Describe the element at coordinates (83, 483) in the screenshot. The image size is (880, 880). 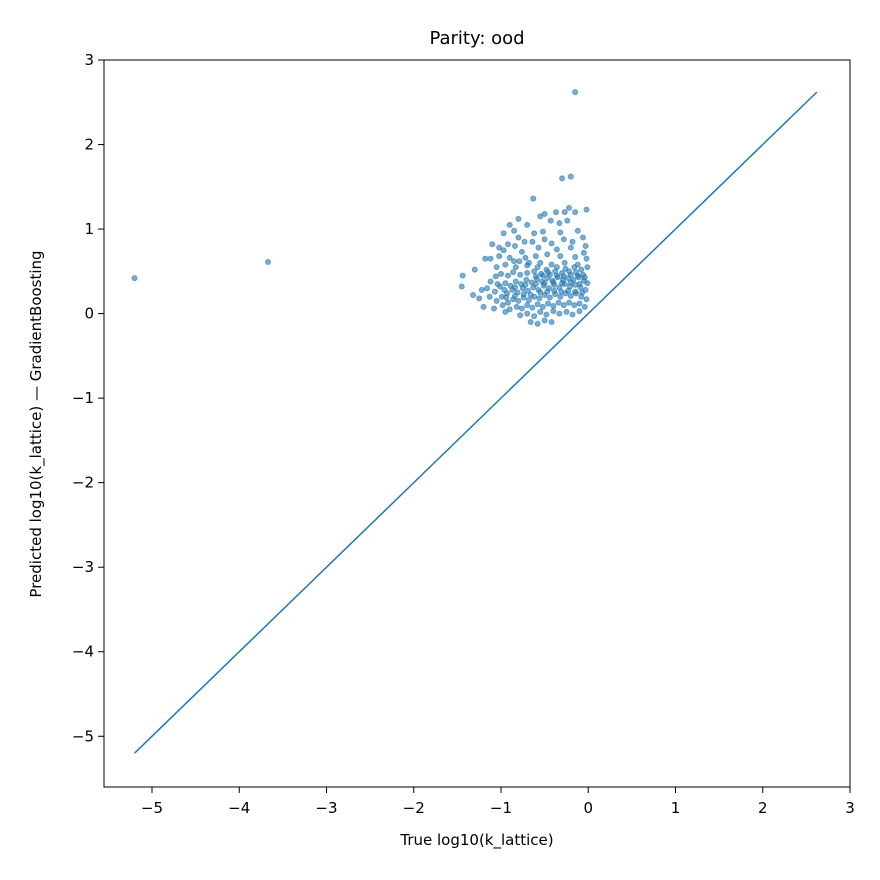
I see `y-tick-label: −2` at that location.